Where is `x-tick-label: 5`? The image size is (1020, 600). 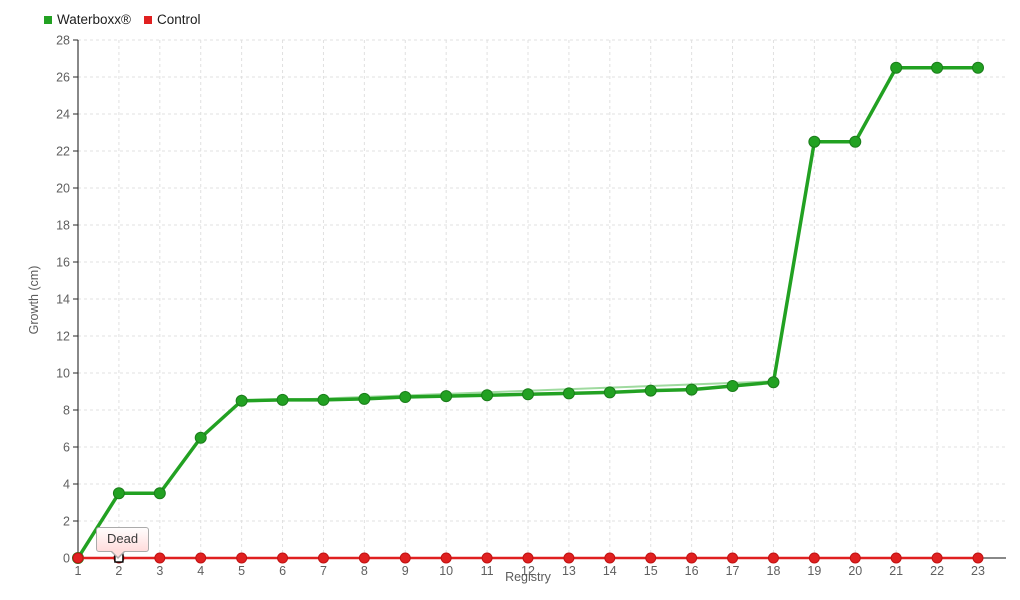 x-tick-label: 5 is located at coordinates (241, 571).